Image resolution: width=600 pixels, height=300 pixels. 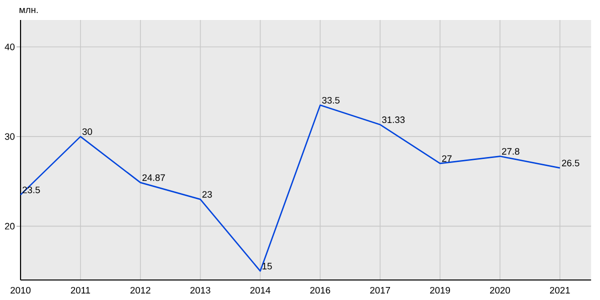 I want to click on data-label: 30, so click(x=87, y=131).